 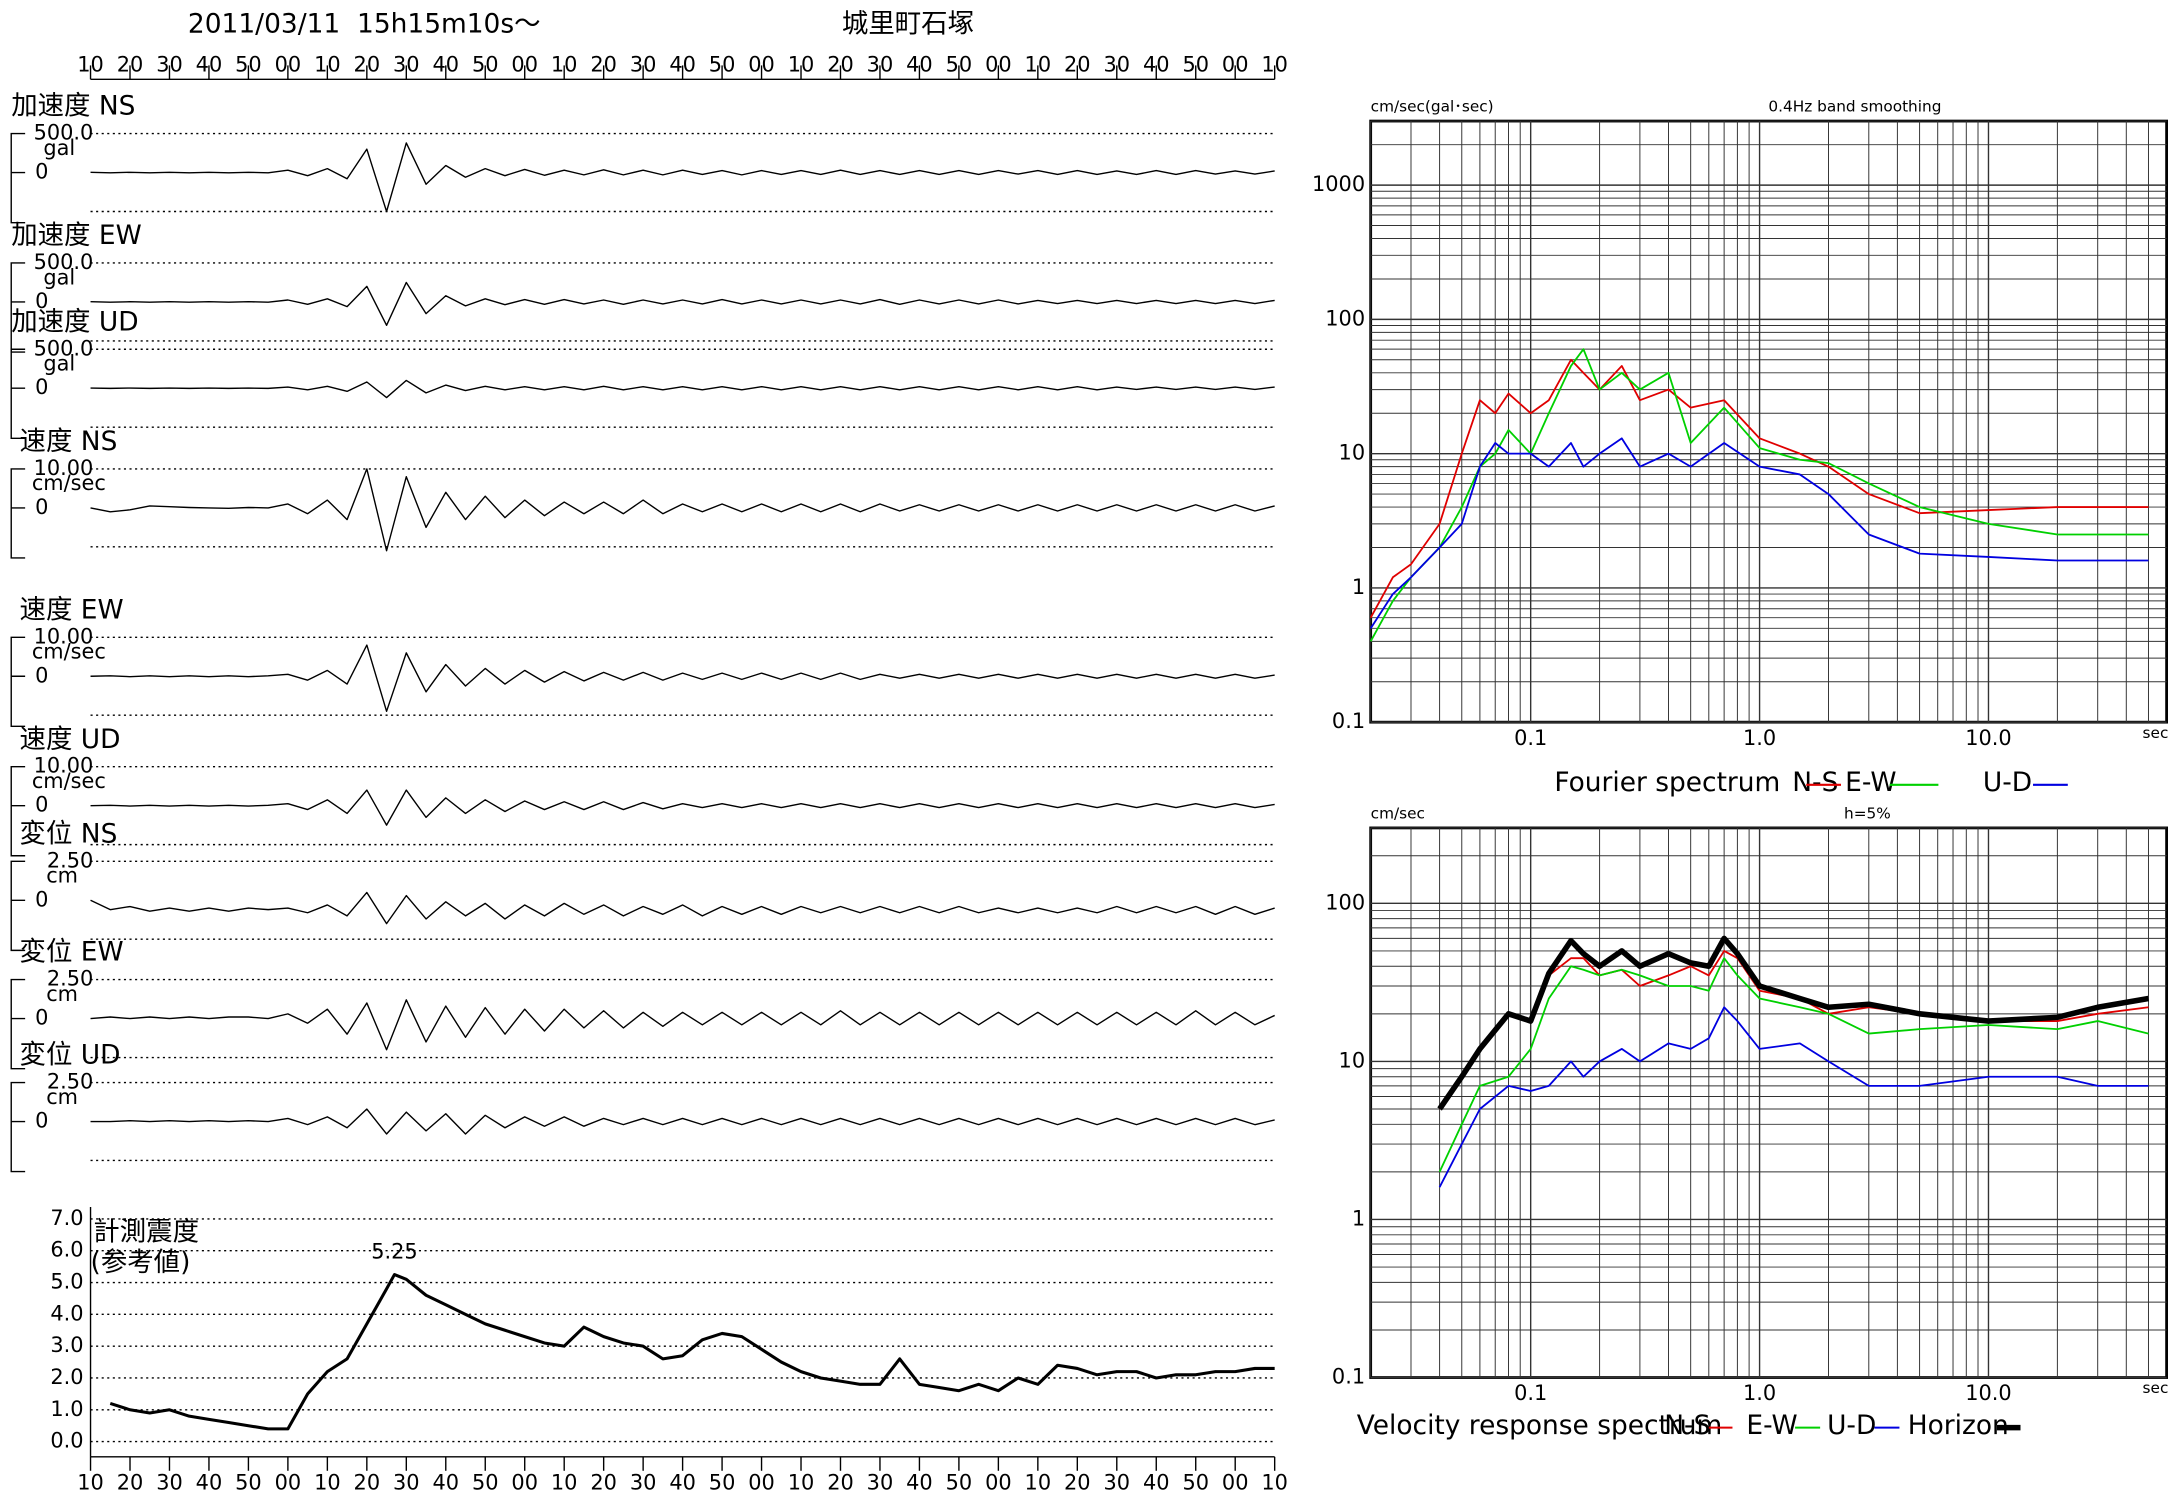 What do you see at coordinates (66, 1345) in the screenshot?
I see `y-tick-label: 3.0` at bounding box center [66, 1345].